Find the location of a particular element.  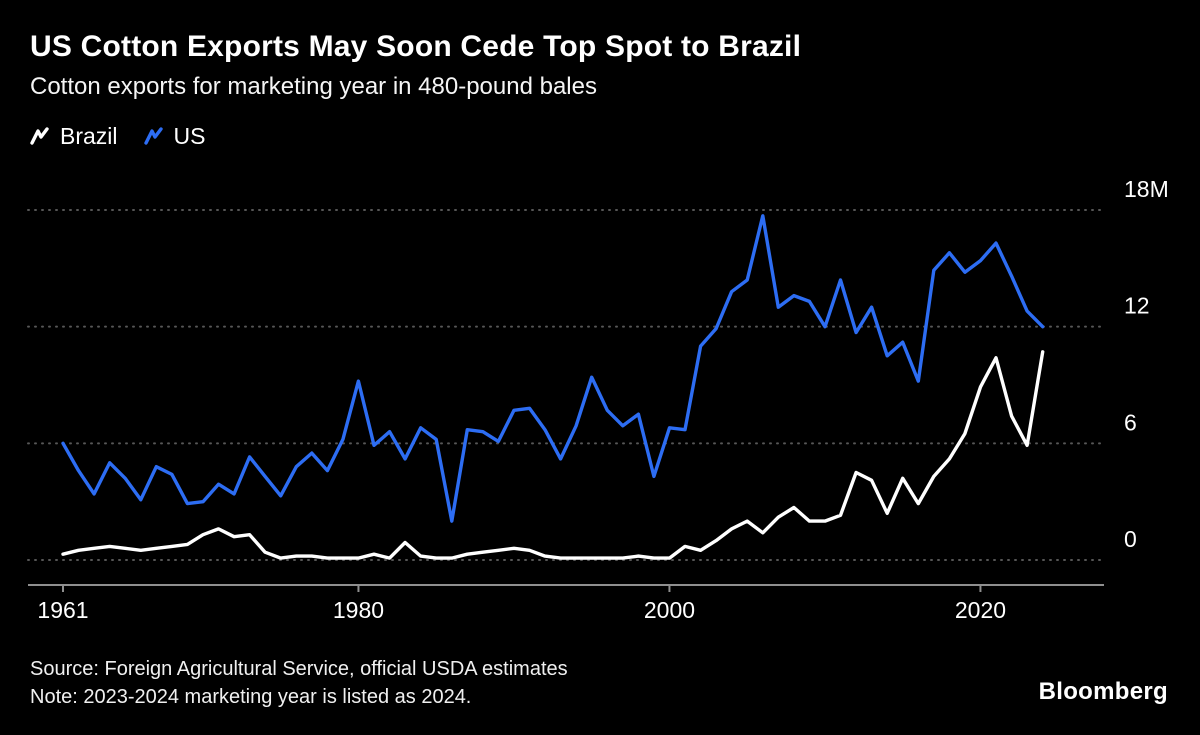

y-axis-label-12: 12 is located at coordinates (1137, 306).